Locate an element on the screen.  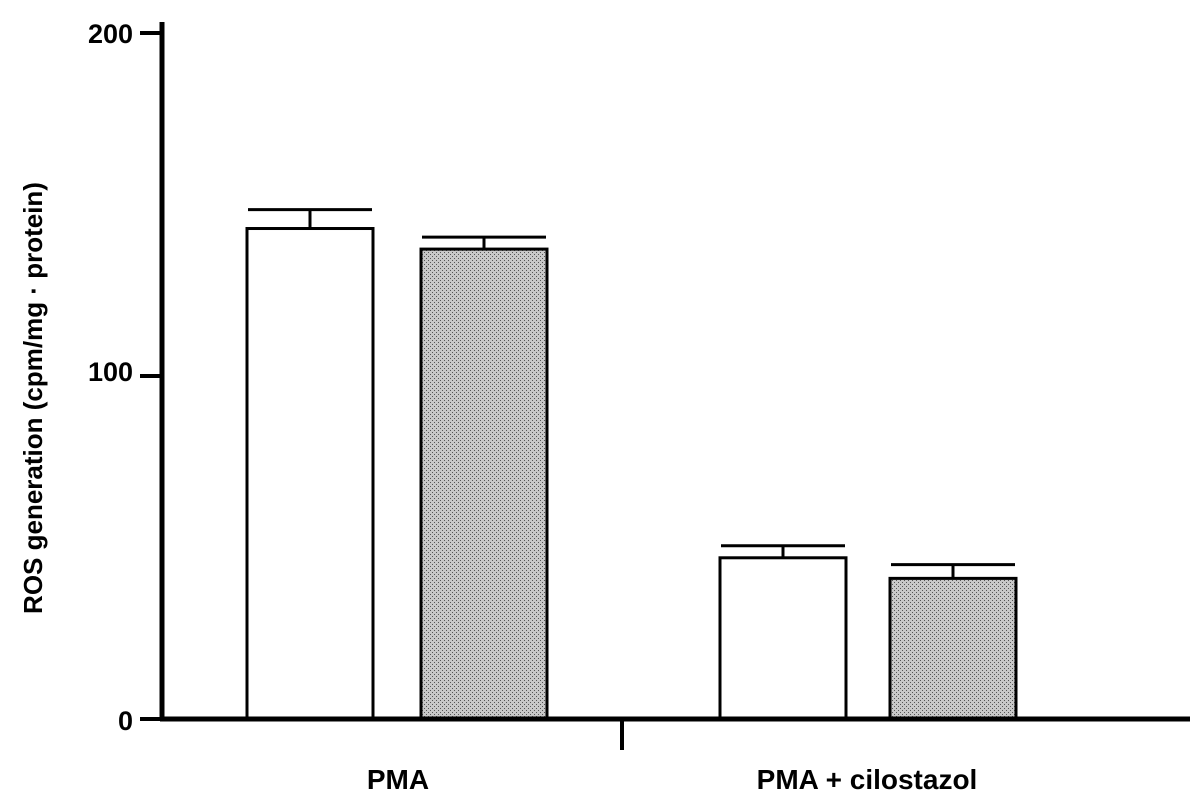
y-tick-label-200: 200 is located at coordinates (110, 34).